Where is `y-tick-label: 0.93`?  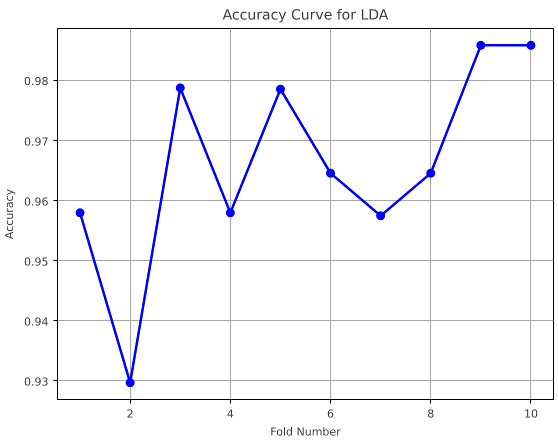
y-tick-label: 0.93 is located at coordinates (36, 381).